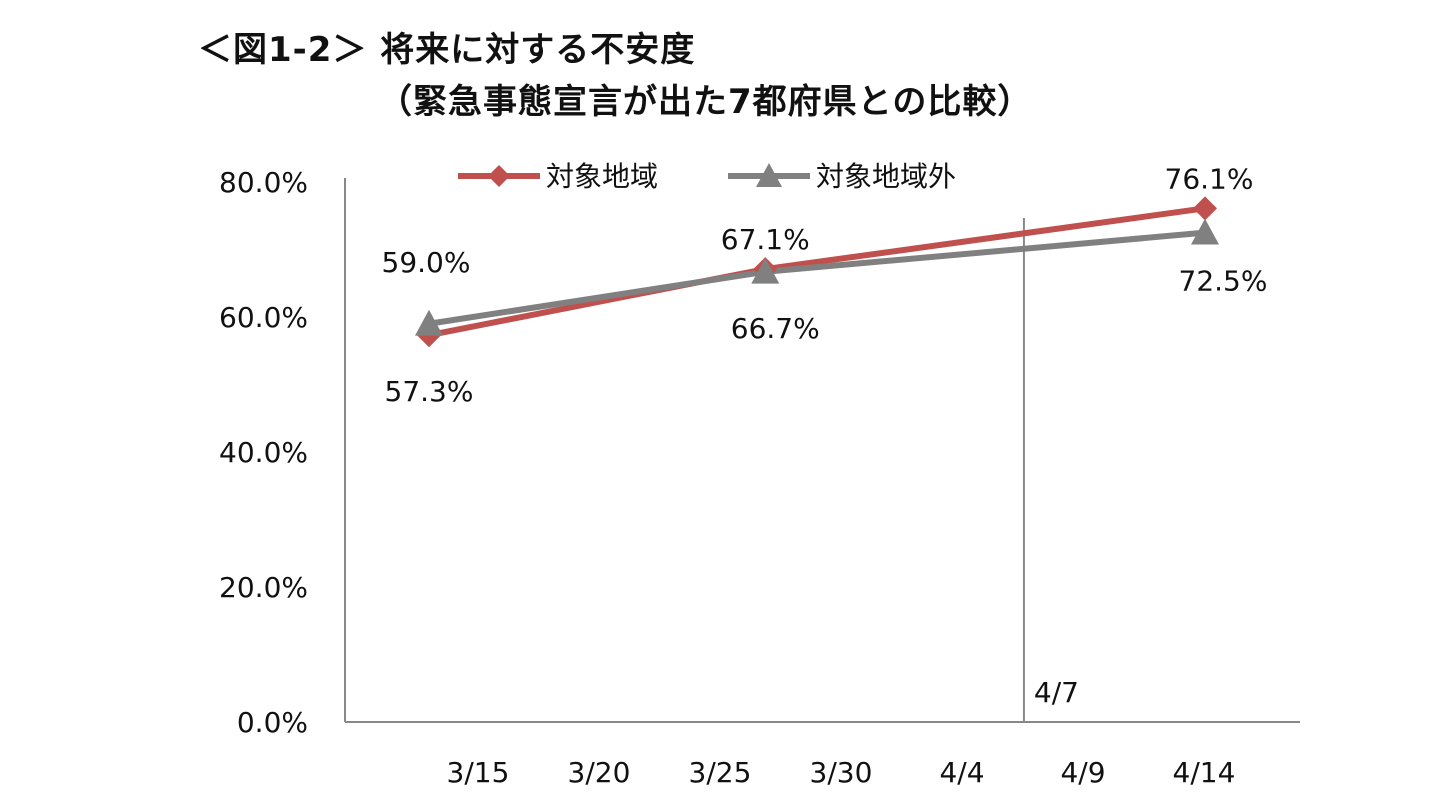  I want to click on x-tick-label: 3/15, so click(478, 772).